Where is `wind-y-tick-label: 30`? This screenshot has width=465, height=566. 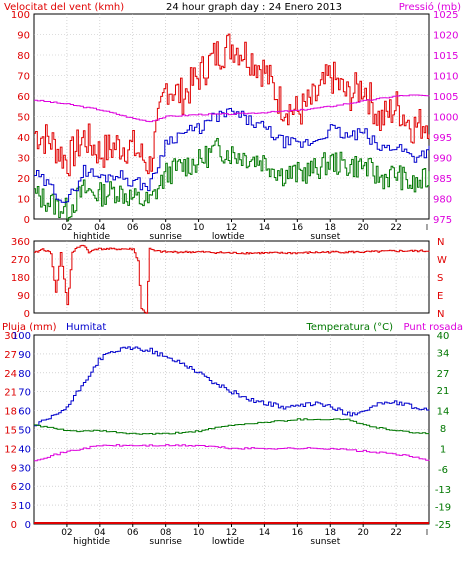
wind-y-tick-label: 30 is located at coordinates (23, 159).